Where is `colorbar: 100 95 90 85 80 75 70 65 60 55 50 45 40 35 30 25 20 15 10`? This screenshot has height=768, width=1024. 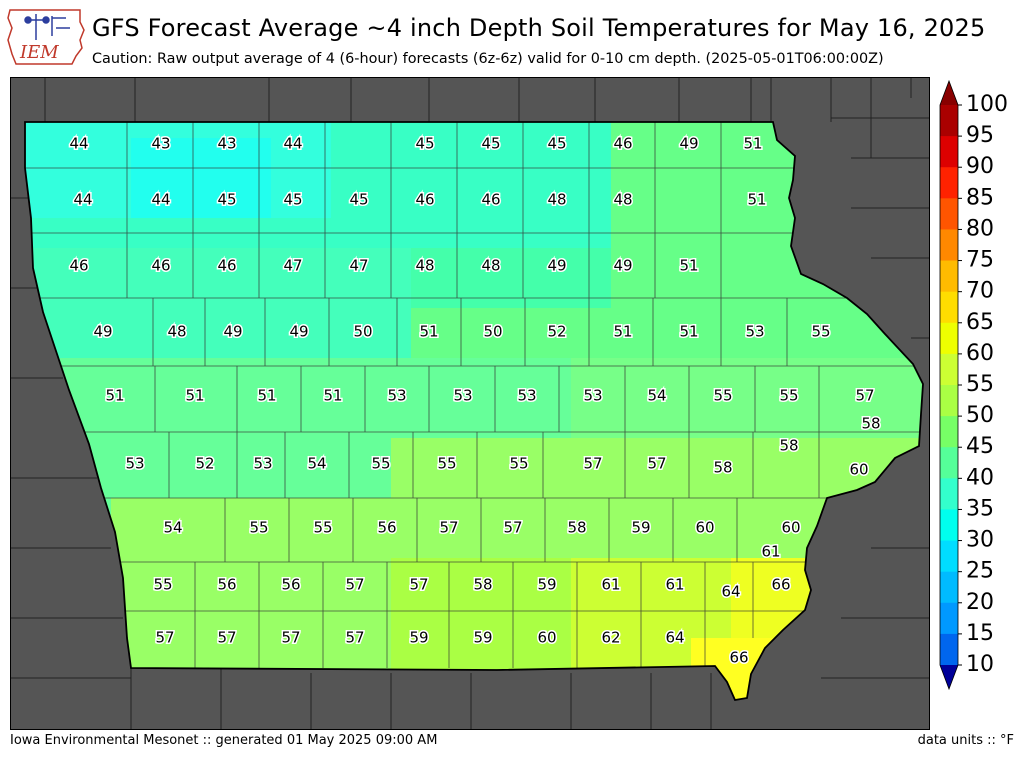
colorbar: 100 95 90 85 80 75 70 65 60 55 50 45 40 35 30 25 20 15 10 is located at coordinates (981, 384).